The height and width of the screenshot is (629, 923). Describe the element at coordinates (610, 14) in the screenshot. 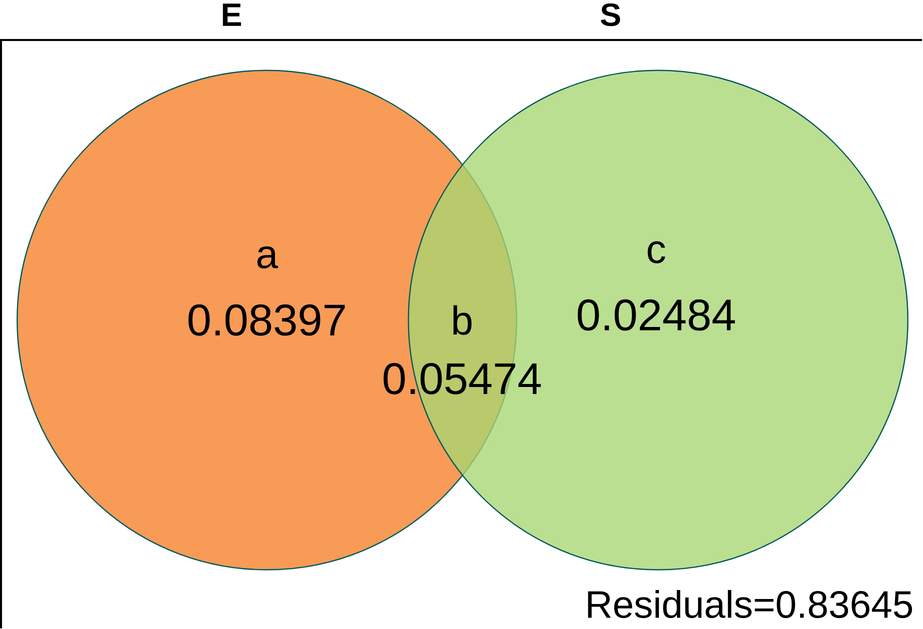

I see `series-label: S` at that location.